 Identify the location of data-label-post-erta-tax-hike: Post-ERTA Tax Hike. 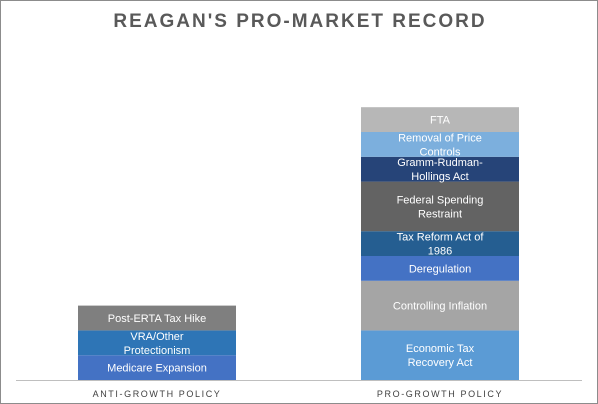
(157, 319).